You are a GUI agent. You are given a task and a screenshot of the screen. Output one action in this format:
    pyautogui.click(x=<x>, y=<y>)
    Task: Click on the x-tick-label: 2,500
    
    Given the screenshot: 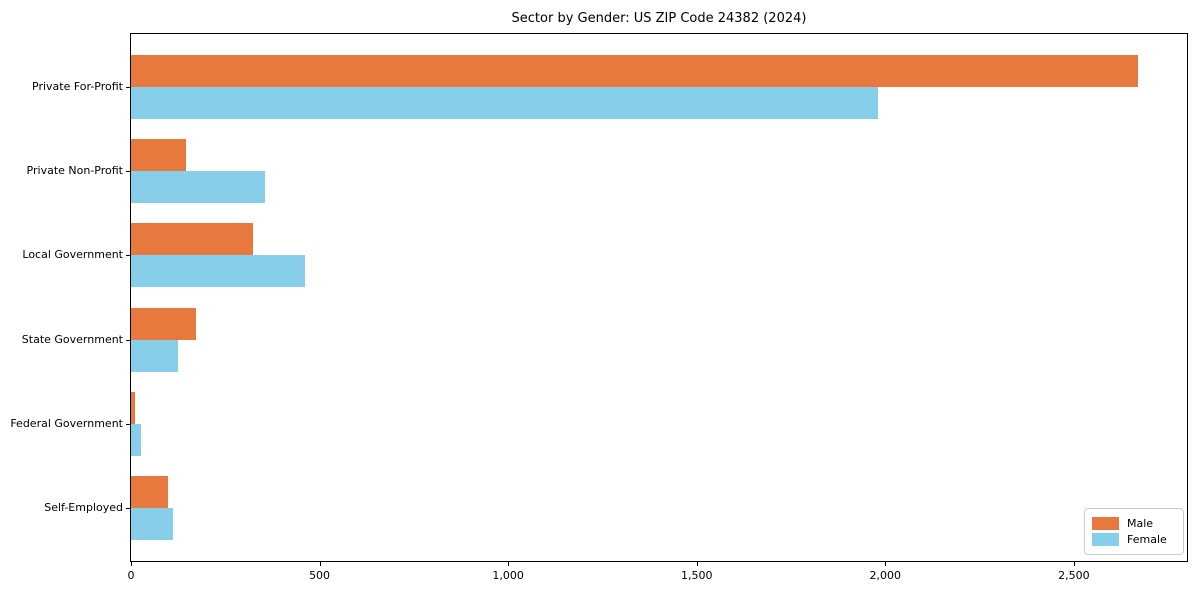 What is the action you would take?
    pyautogui.click(x=1074, y=575)
    